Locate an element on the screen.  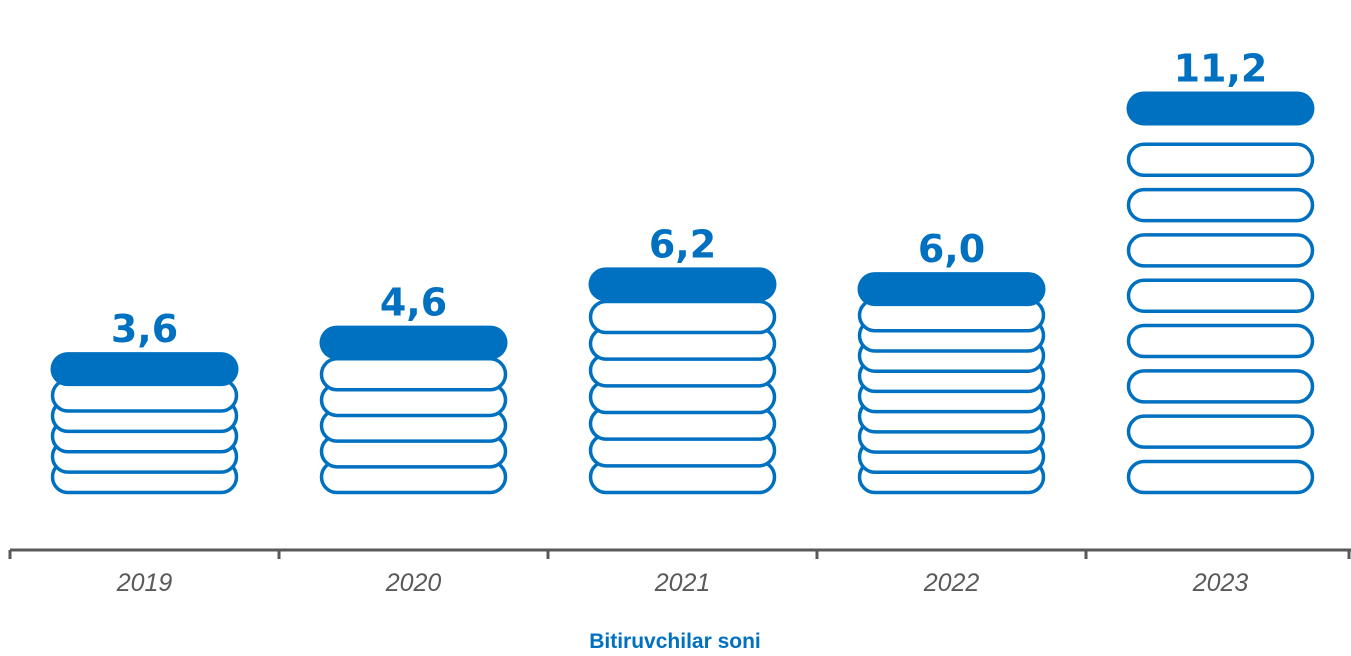
tick-label: 2020 is located at coordinates (413, 583).